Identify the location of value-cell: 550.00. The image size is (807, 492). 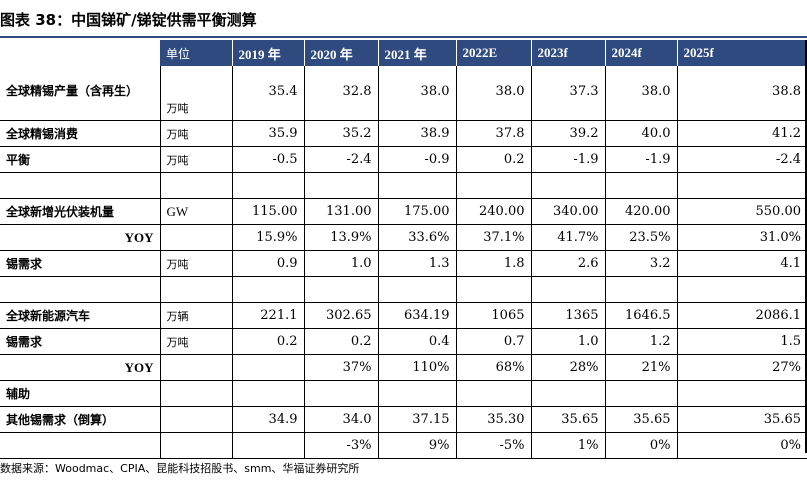
(742, 211).